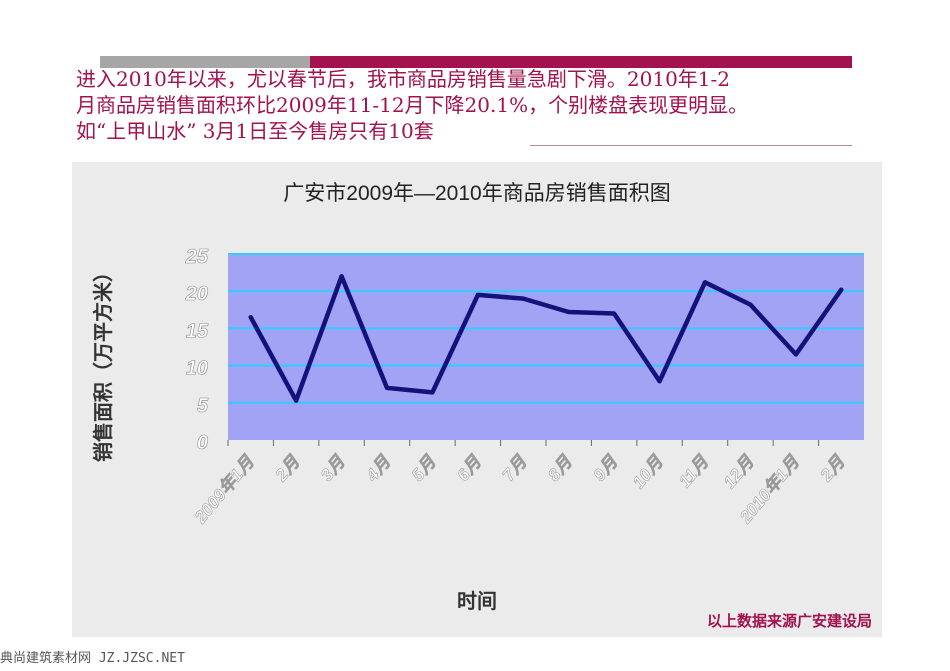  What do you see at coordinates (477, 601) in the screenshot?
I see `x-axis-label: 时间` at bounding box center [477, 601].